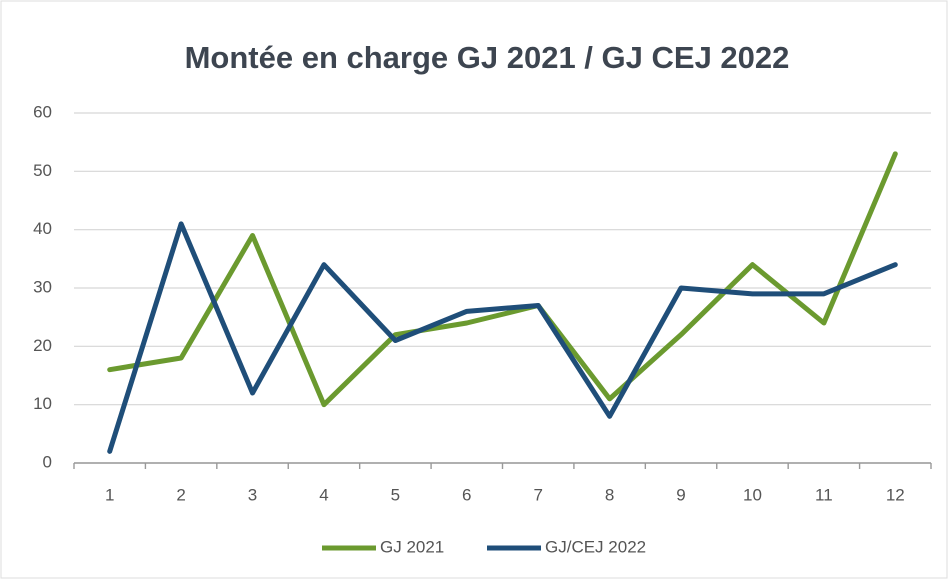  Describe the element at coordinates (42, 228) in the screenshot. I see `y-tick-label: 40` at that location.